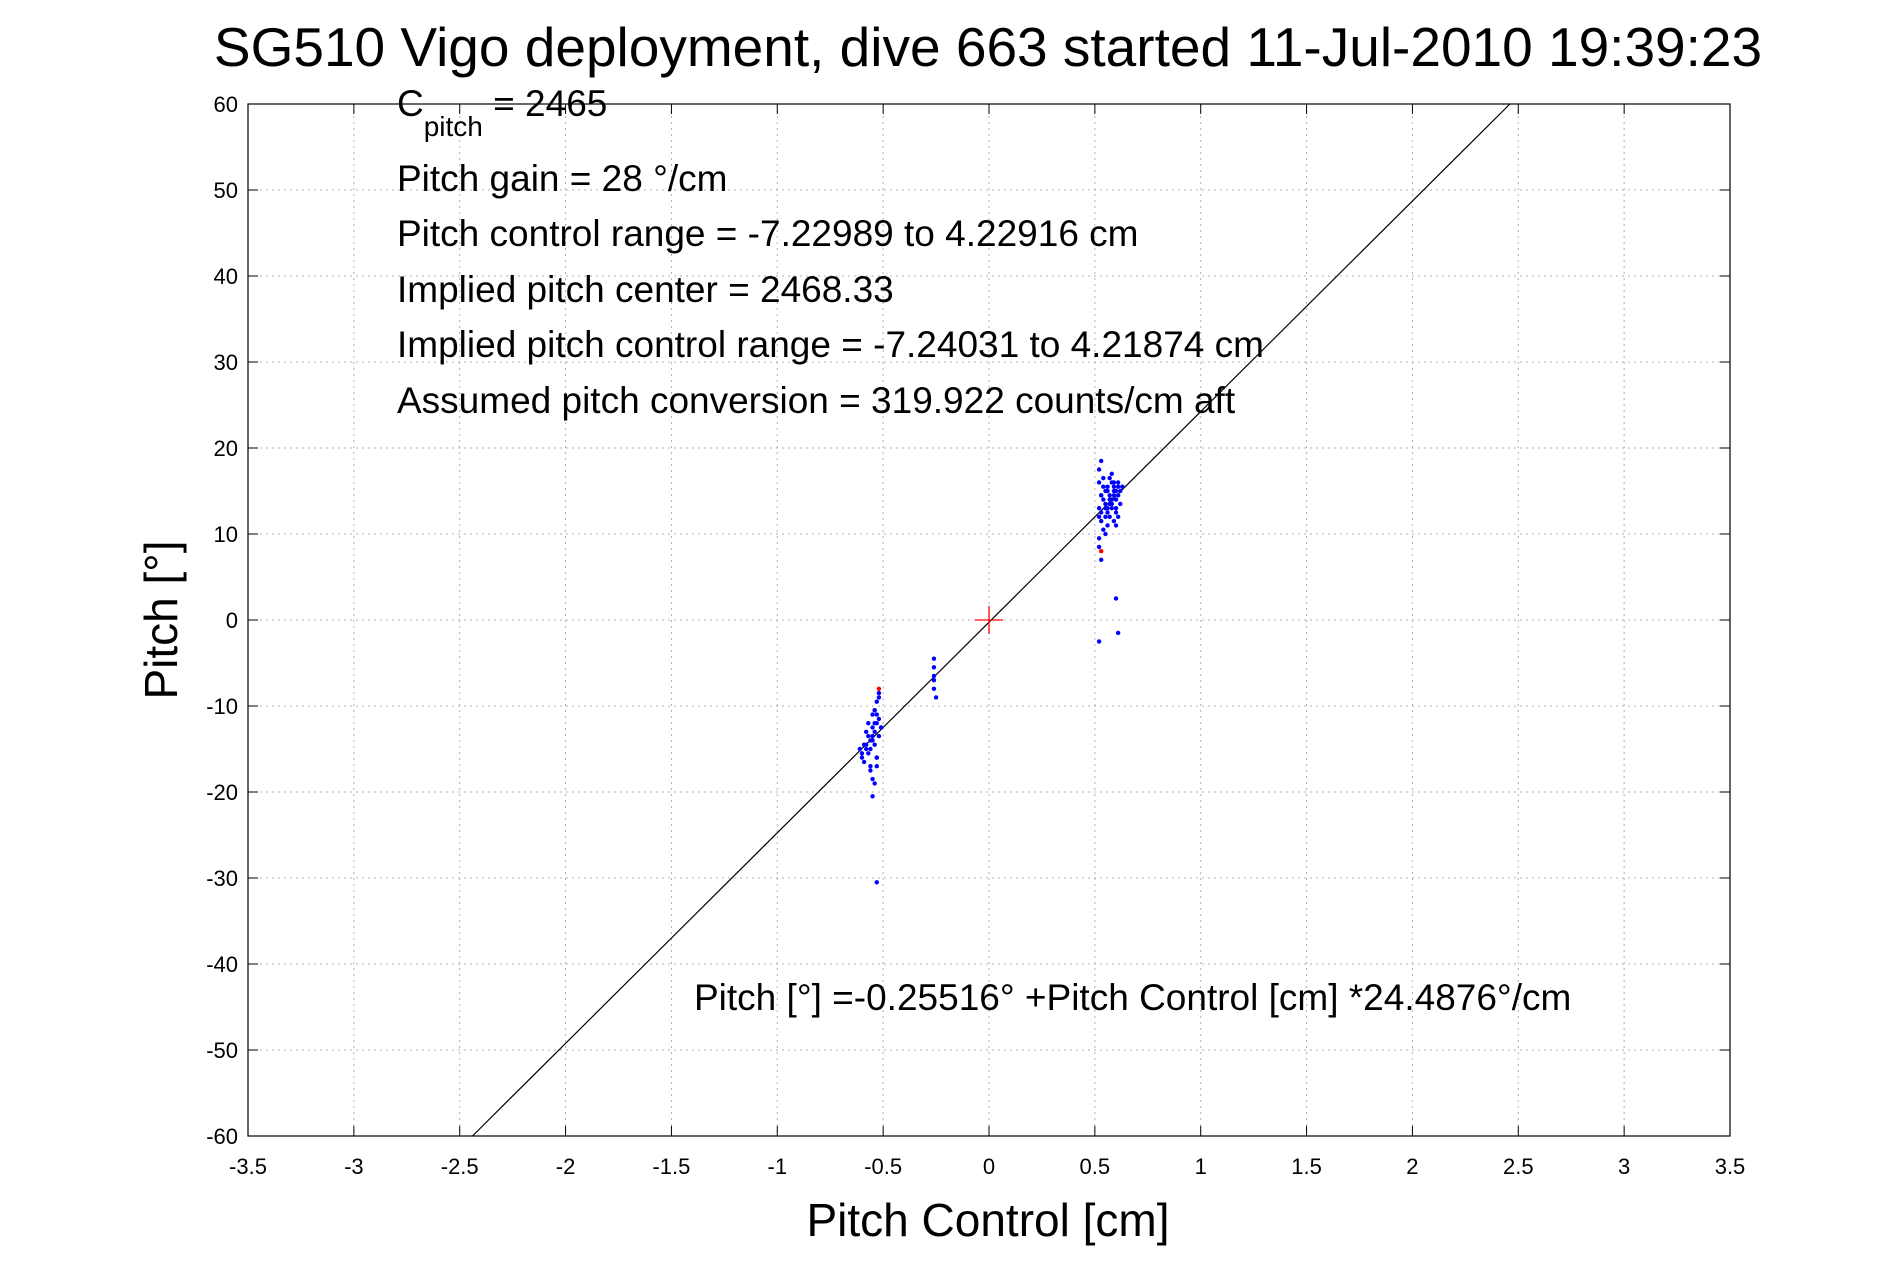 Image resolution: width=1891 pixels, height=1262 pixels. I want to click on y-tick-label: -10, so click(222, 706).